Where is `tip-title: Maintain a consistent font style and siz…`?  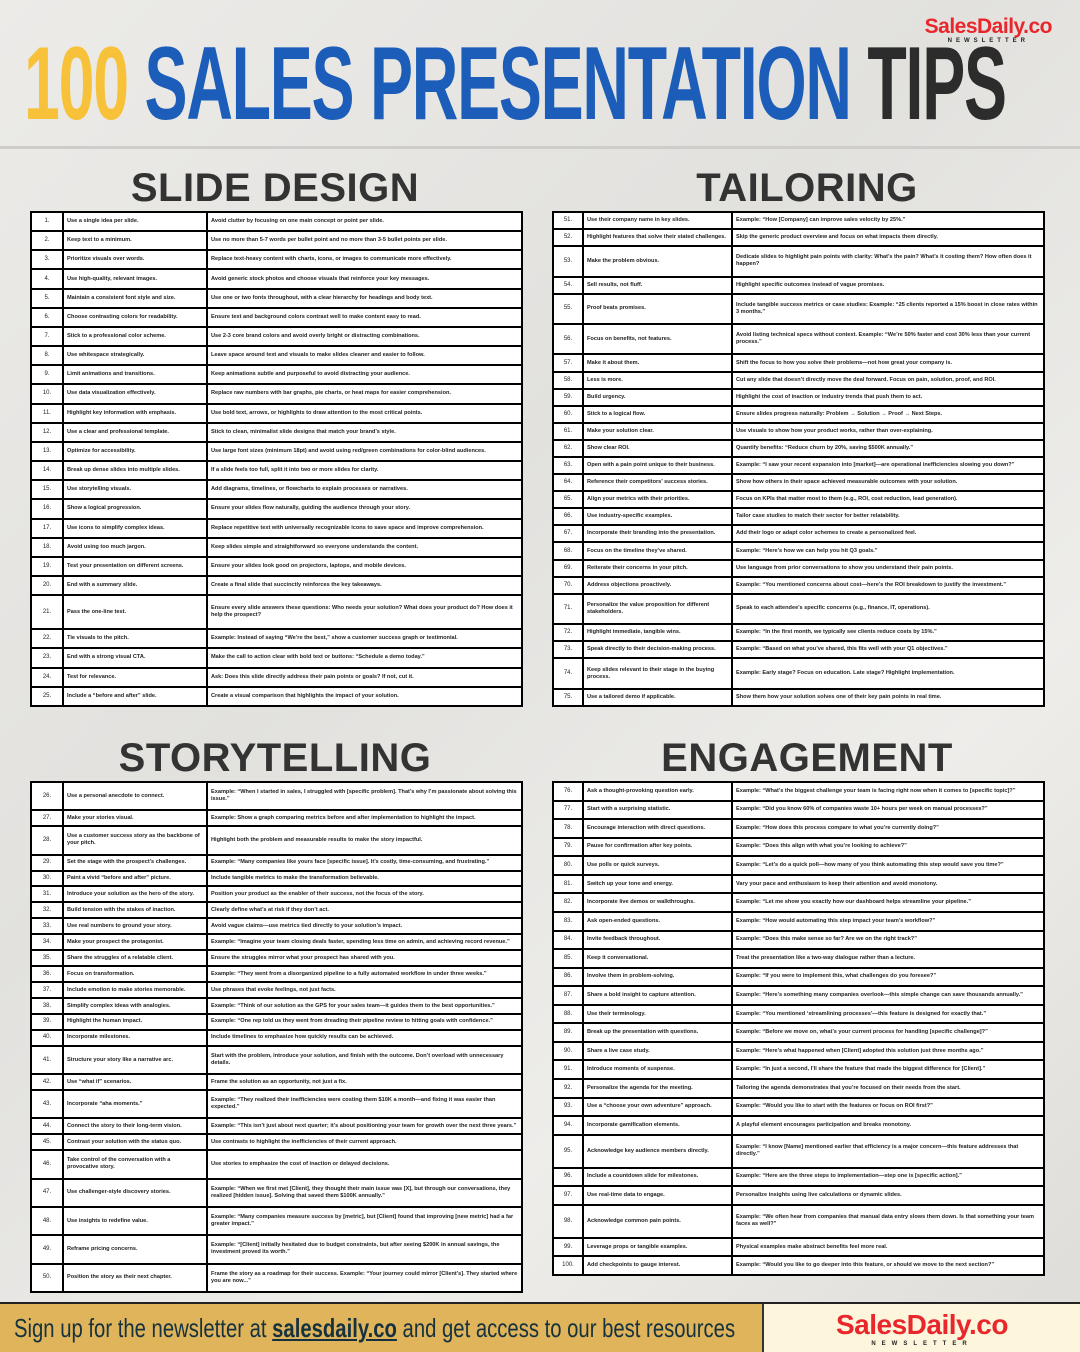
tip-title: Maintain a consistent font style and siz… is located at coordinates (135, 298).